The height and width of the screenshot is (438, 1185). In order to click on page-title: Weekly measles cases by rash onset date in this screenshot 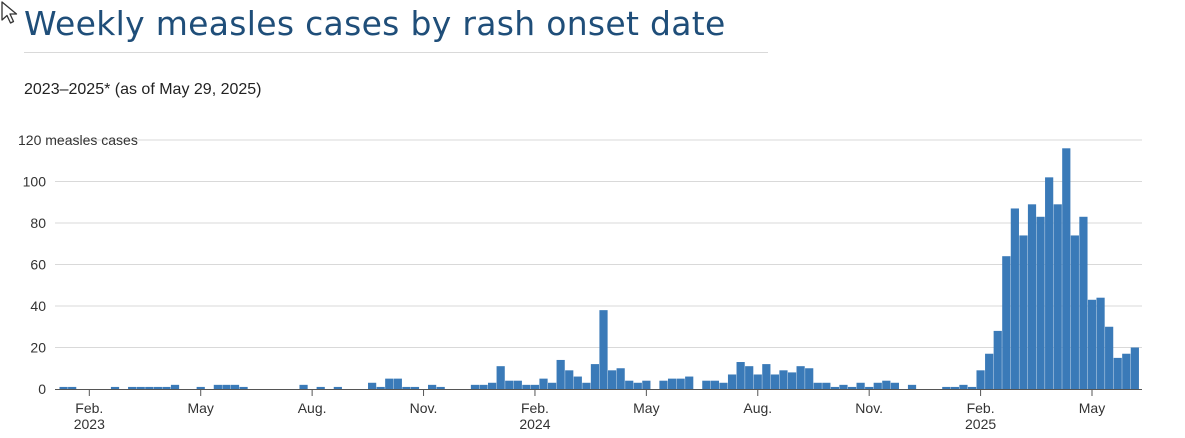, I will do `click(375, 23)`.